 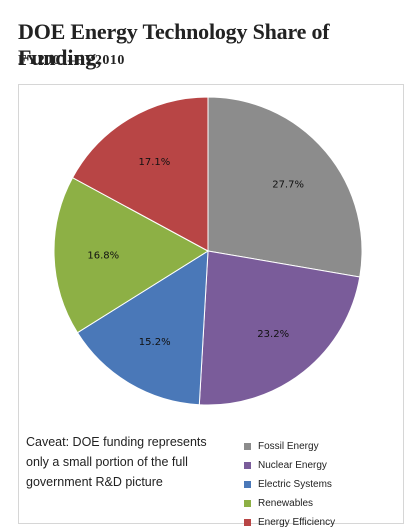 What do you see at coordinates (295, 484) in the screenshot?
I see `legend-label: Electric Systems` at bounding box center [295, 484].